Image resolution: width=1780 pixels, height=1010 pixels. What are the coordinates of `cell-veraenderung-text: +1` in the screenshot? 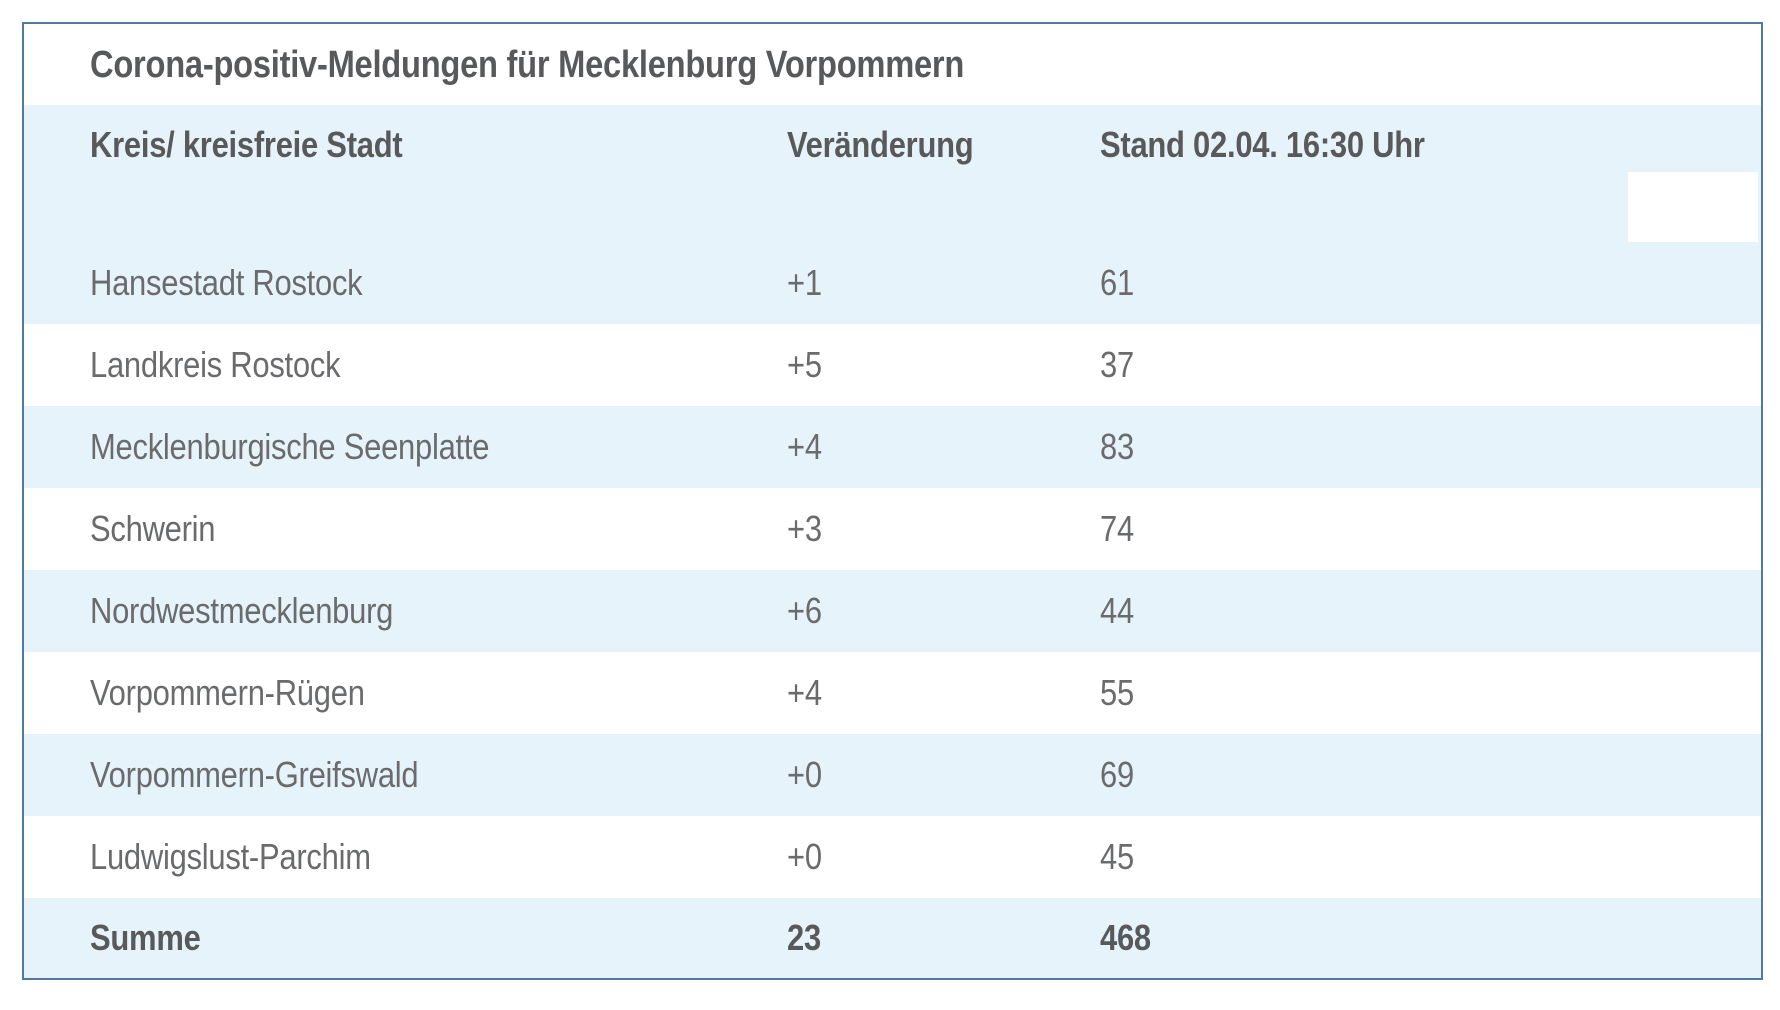 It's located at (804, 282).